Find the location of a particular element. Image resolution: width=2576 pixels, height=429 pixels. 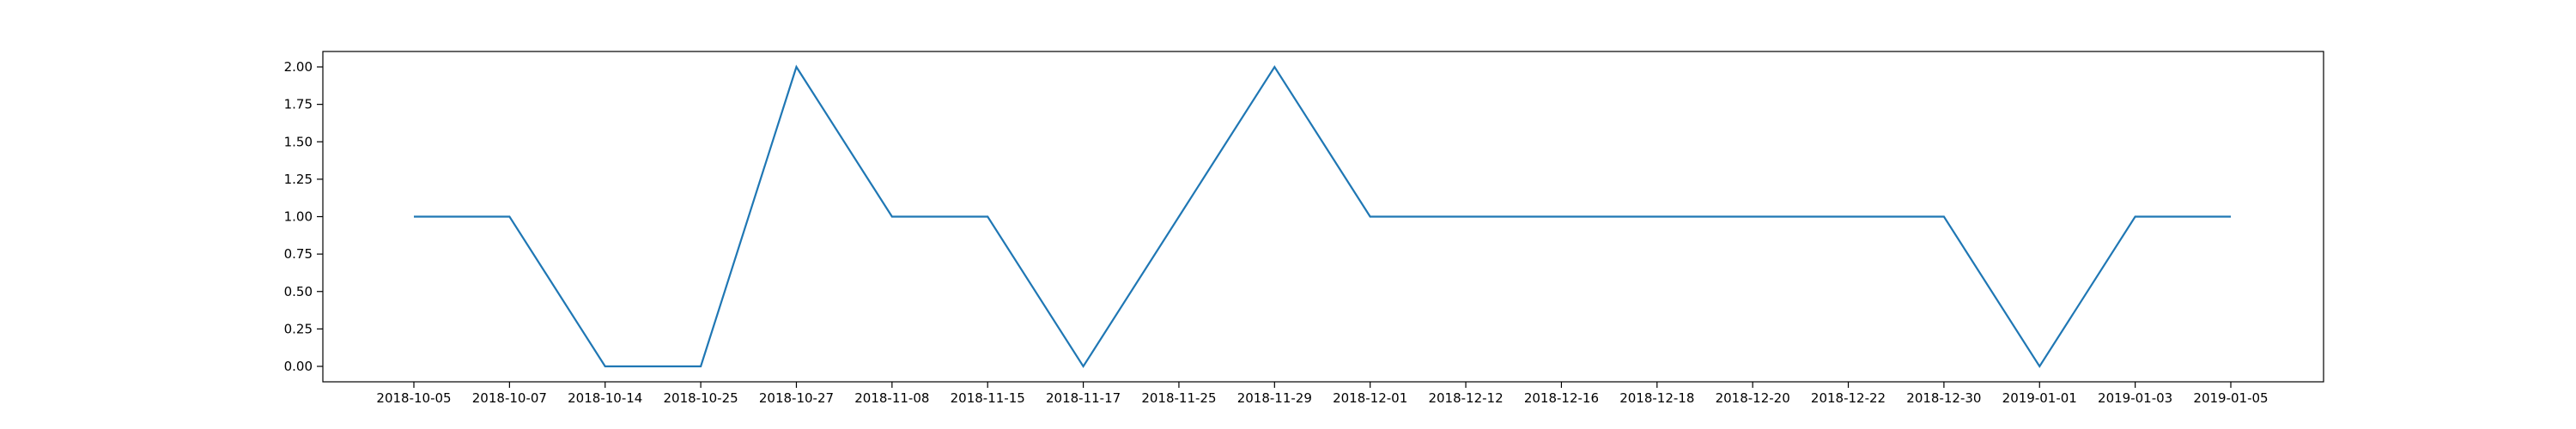

x-tick-label: 2018-11-15 is located at coordinates (988, 398).